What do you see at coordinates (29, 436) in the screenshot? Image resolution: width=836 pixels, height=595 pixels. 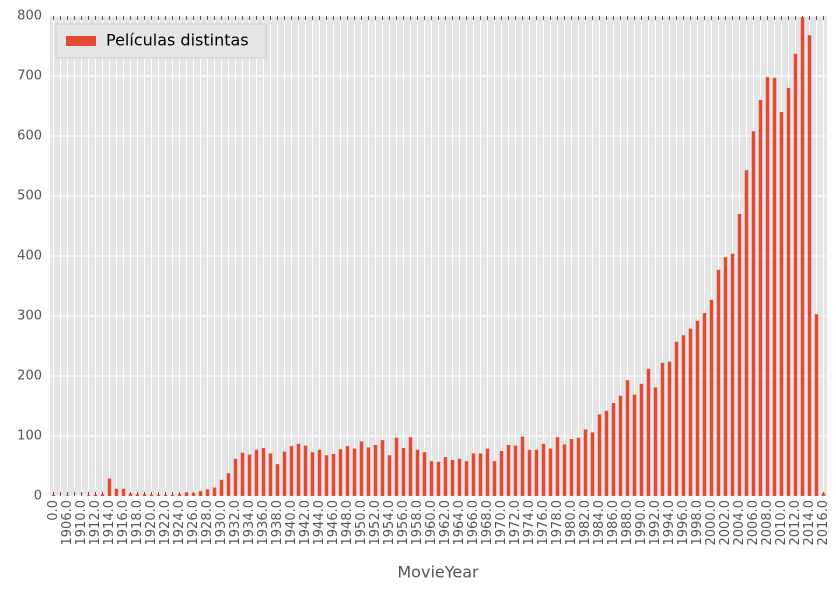 I see `y-tick-label: 100` at bounding box center [29, 436].